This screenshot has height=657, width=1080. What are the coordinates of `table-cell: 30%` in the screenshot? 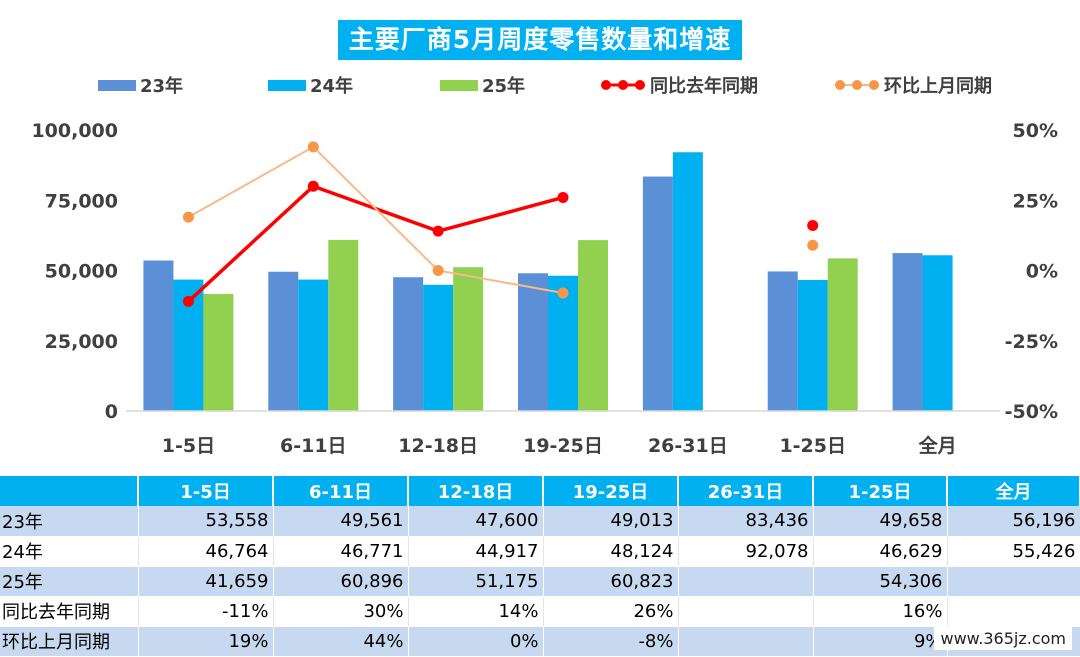 It's located at (340, 611).